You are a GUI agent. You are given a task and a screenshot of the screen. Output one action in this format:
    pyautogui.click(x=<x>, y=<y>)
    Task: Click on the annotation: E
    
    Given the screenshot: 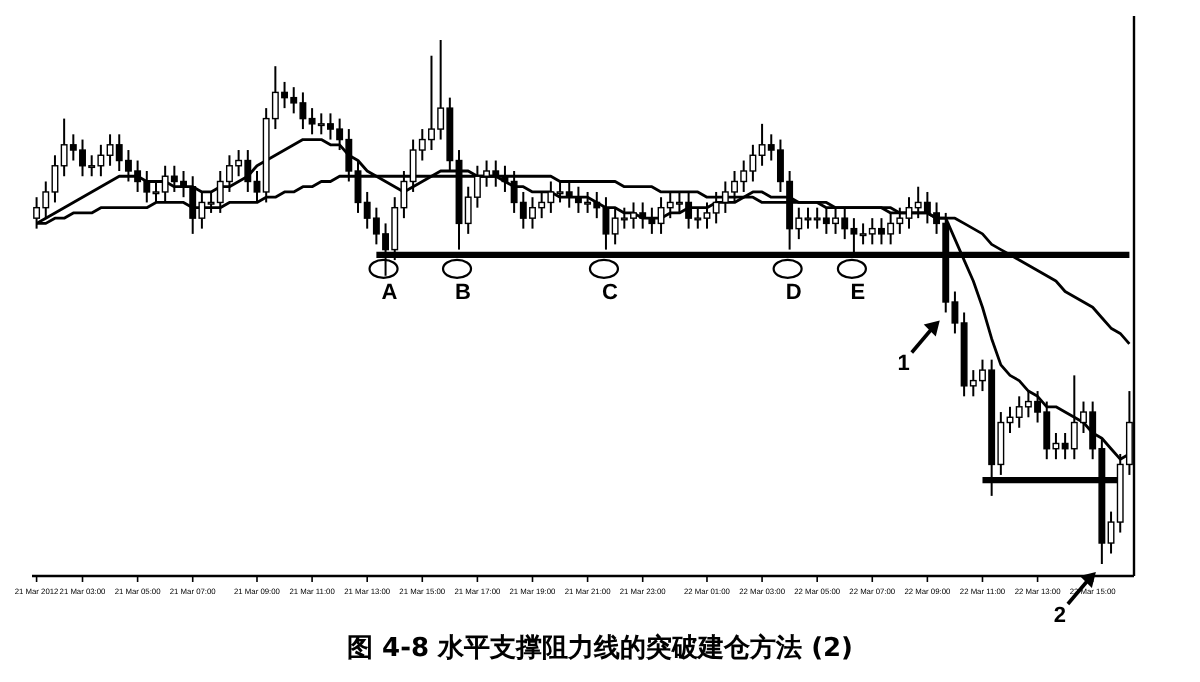 What is the action you would take?
    pyautogui.click(x=858, y=292)
    